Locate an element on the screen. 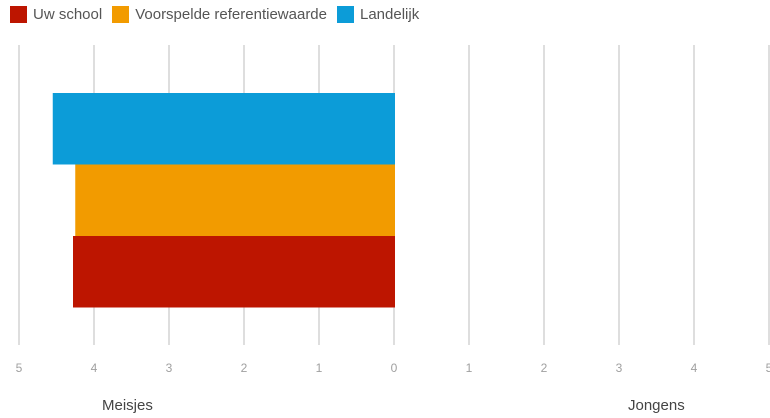 This screenshot has width=770, height=418. legend-item-landelijk: Landelijk is located at coordinates (378, 14).